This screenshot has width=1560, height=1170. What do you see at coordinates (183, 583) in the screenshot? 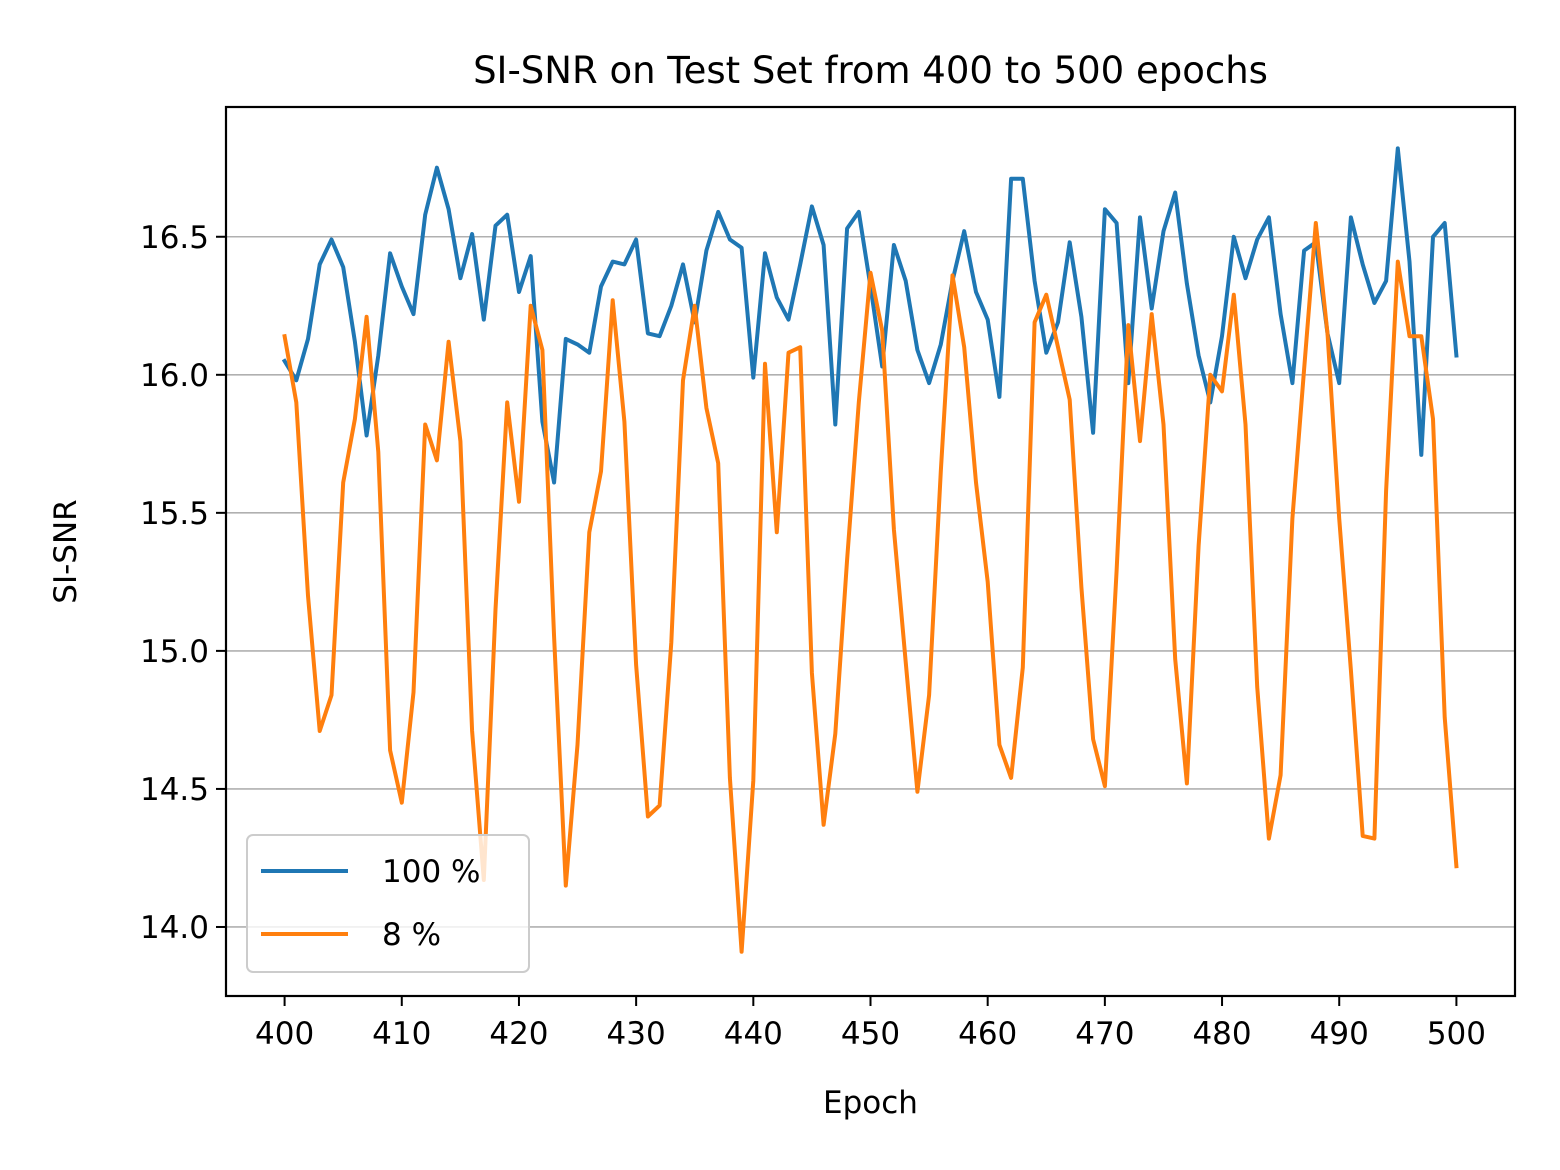
I see `y-axis: 14.0 14.5 15.0 15.5 16.0 16.5` at bounding box center [183, 583].